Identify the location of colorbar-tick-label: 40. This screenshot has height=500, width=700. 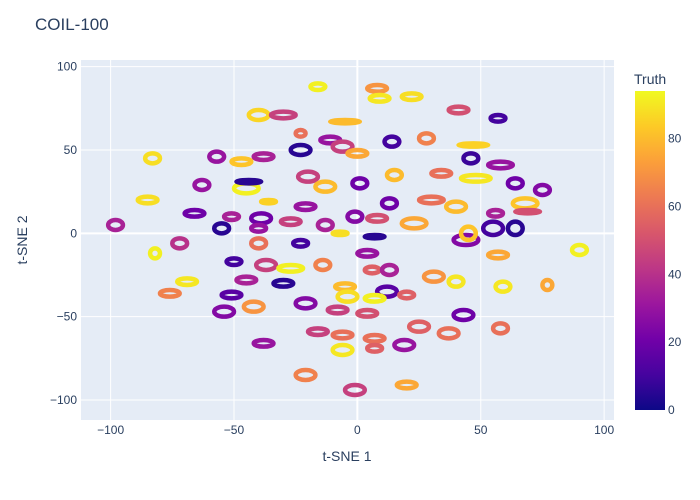
(675, 274).